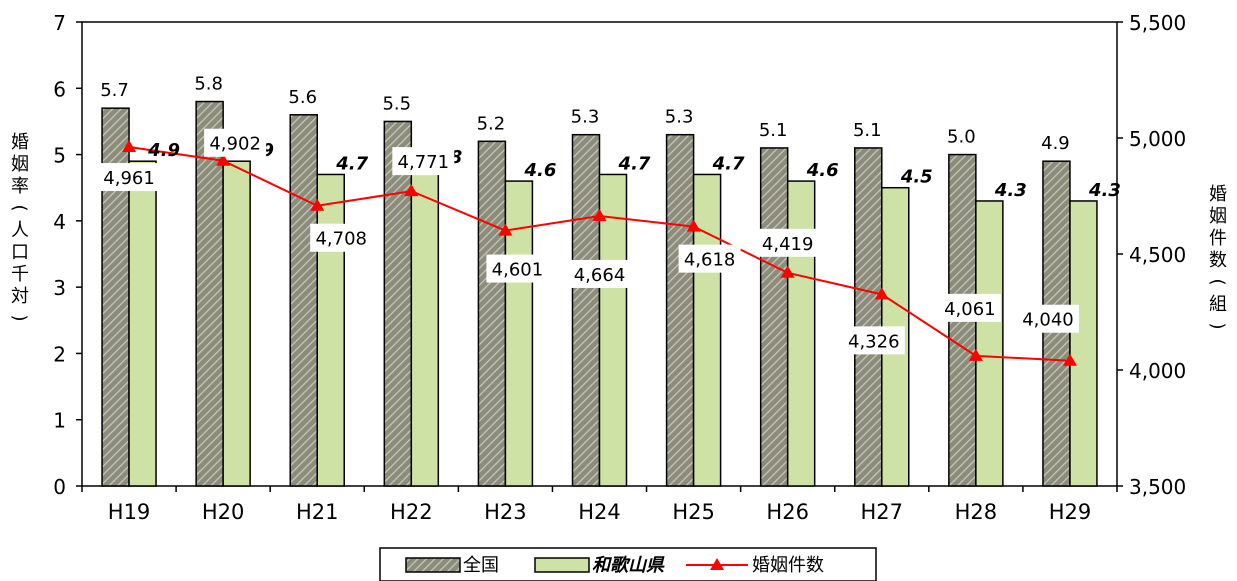 This screenshot has height=581, width=1237. I want to click on data-label-count: 4,326, so click(874, 341).